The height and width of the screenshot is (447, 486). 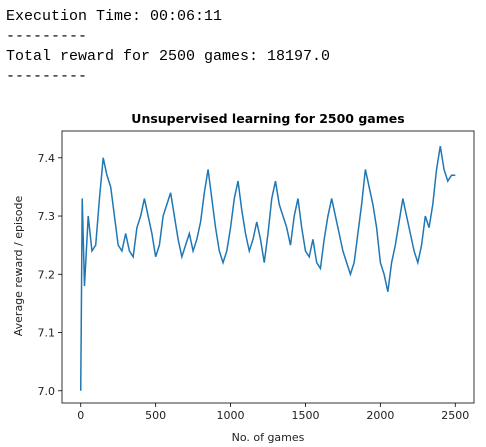 I want to click on y-tick-label: 7.1, so click(x=47, y=333).